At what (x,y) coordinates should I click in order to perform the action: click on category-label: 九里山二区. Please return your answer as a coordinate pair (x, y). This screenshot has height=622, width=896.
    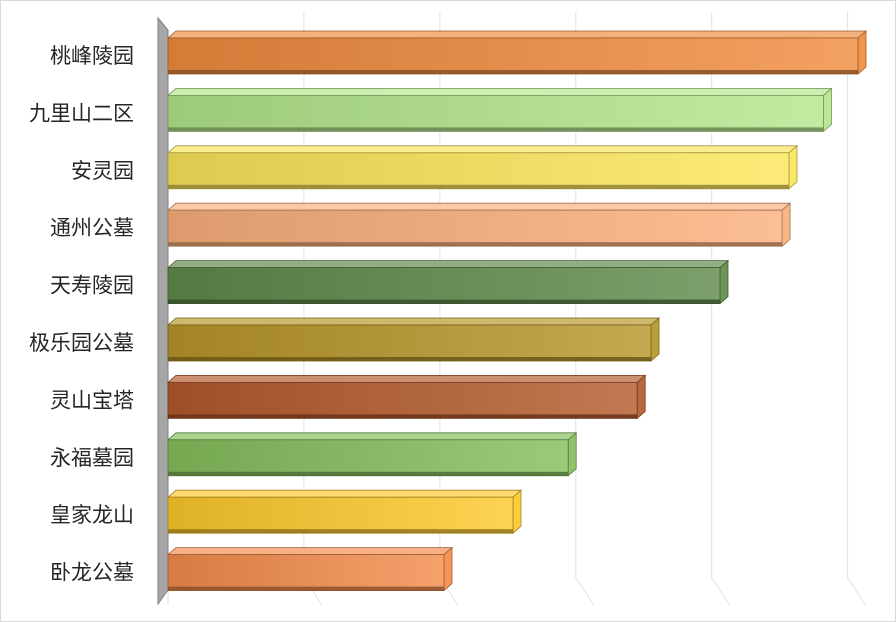
    Looking at the image, I should click on (81, 113).